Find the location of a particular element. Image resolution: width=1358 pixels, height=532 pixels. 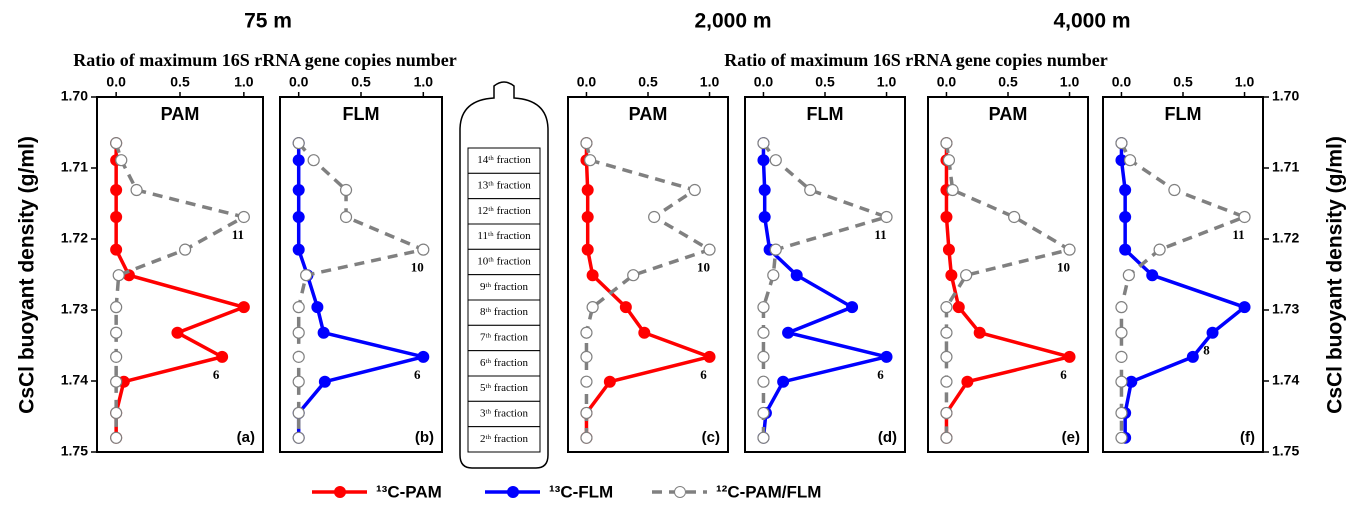

panel-label: (a) is located at coordinates (246, 437).